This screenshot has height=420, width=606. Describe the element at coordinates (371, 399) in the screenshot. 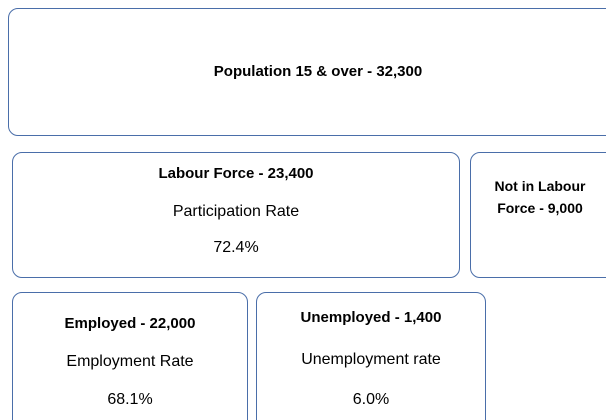

I see `rate-value: 6.0%` at that location.